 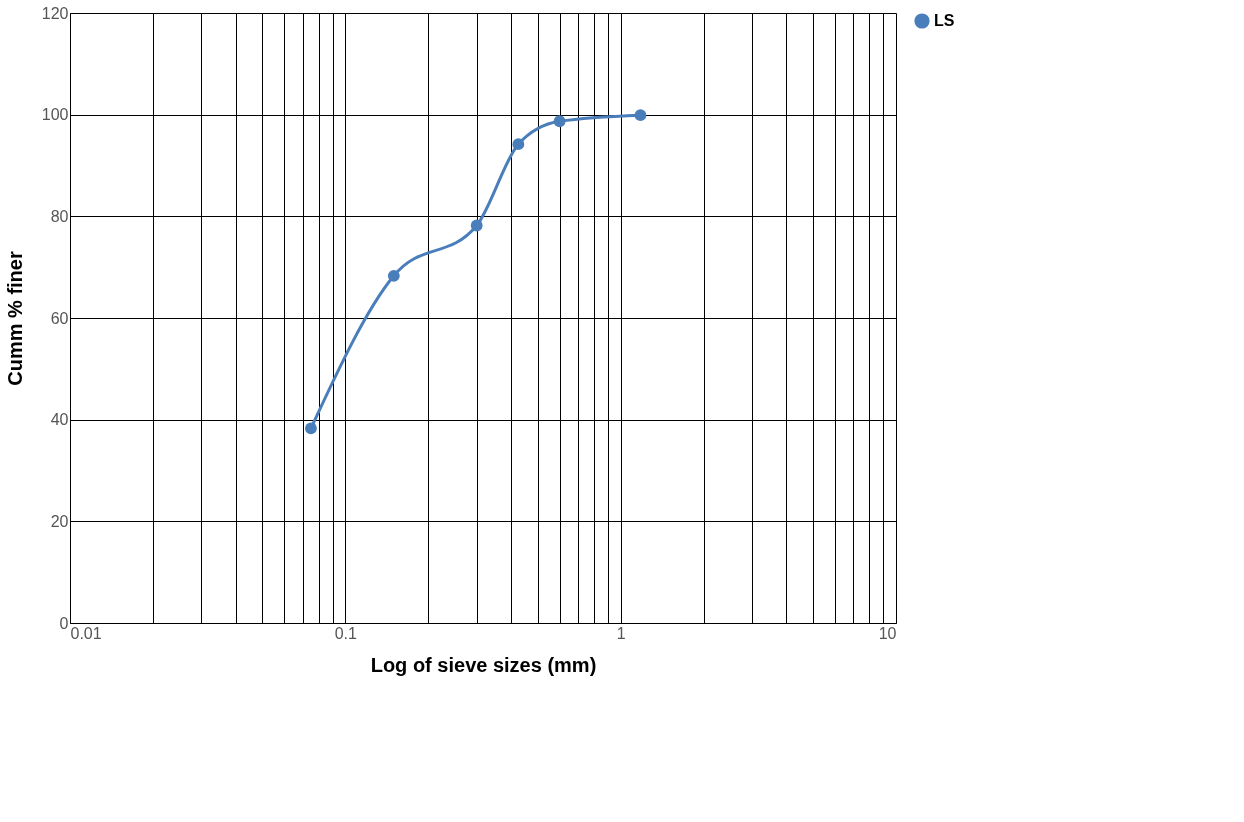 I want to click on y-tick-label: 100, so click(x=55, y=115).